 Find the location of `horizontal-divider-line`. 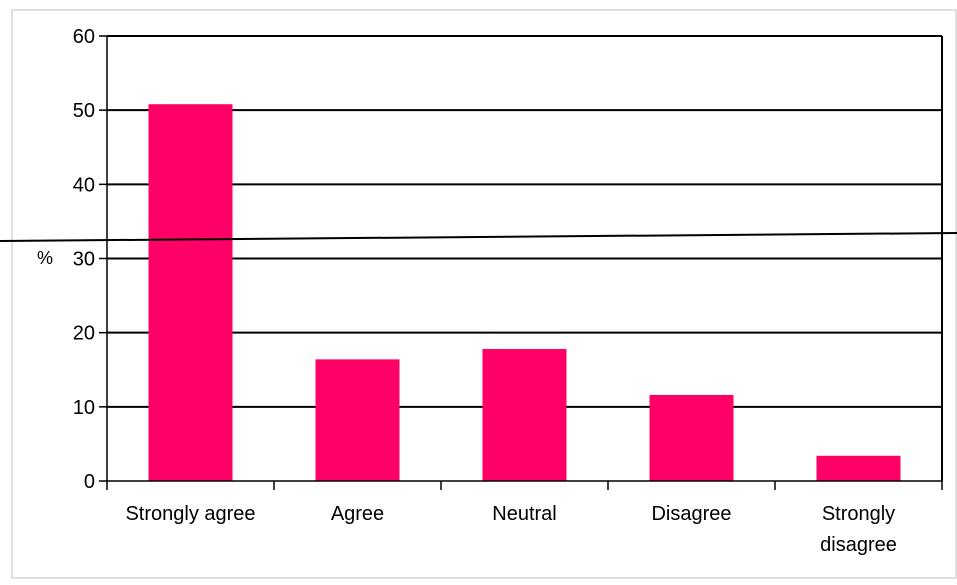

horizontal-divider-line is located at coordinates (478, 237).